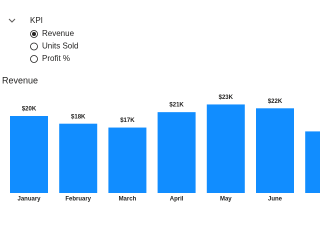 The width and height of the screenshot is (320, 240). I want to click on data-label: $18K, so click(78, 117).